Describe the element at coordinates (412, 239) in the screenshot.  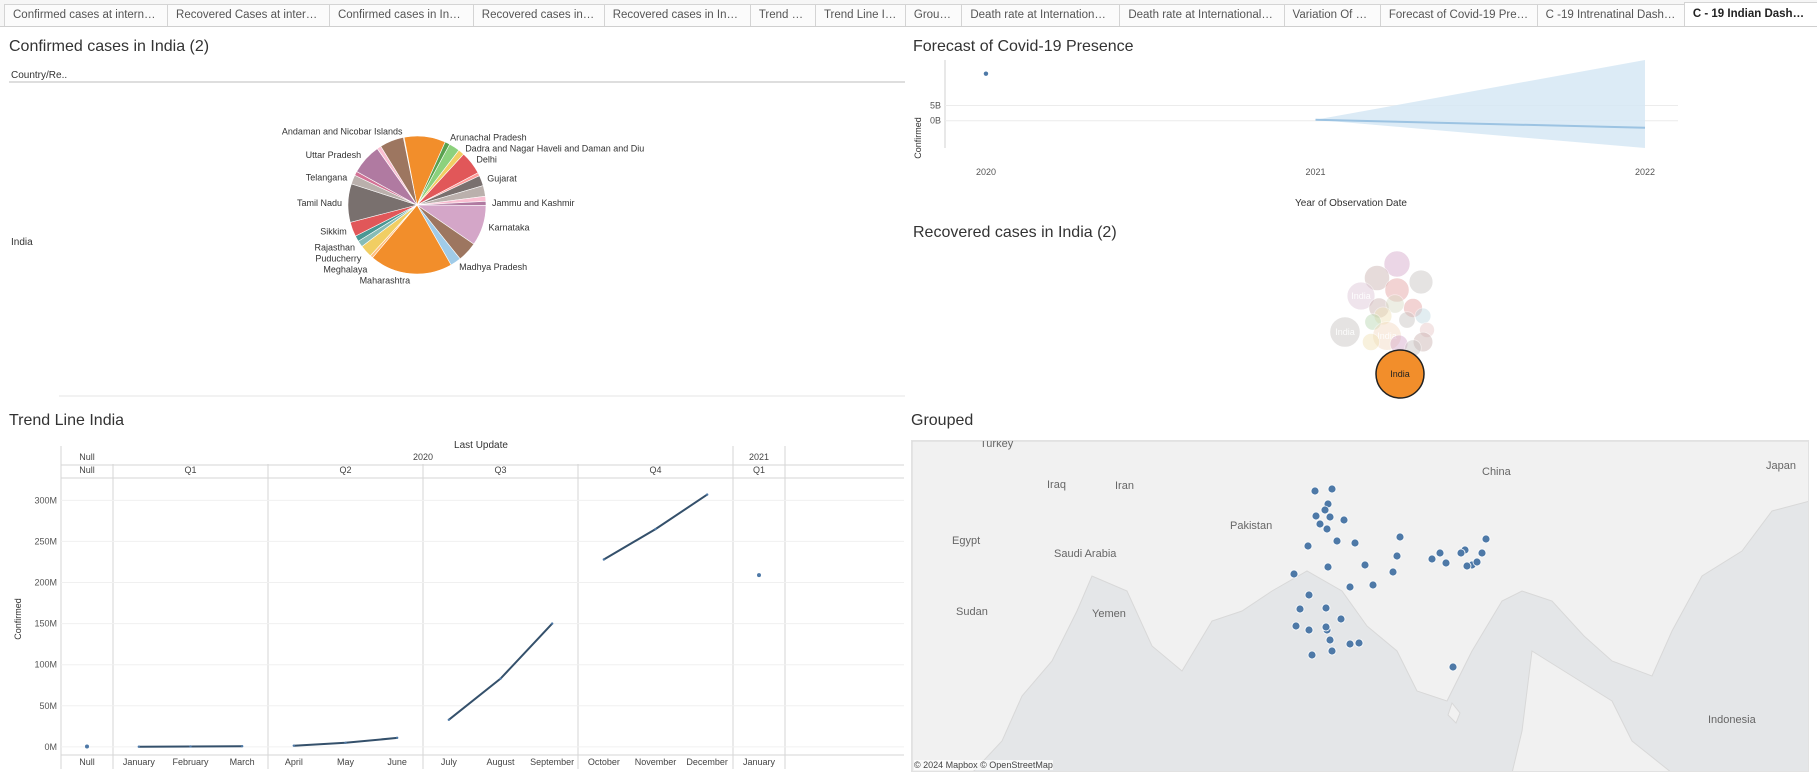
I see `pie-slice-maharashtra` at that location.